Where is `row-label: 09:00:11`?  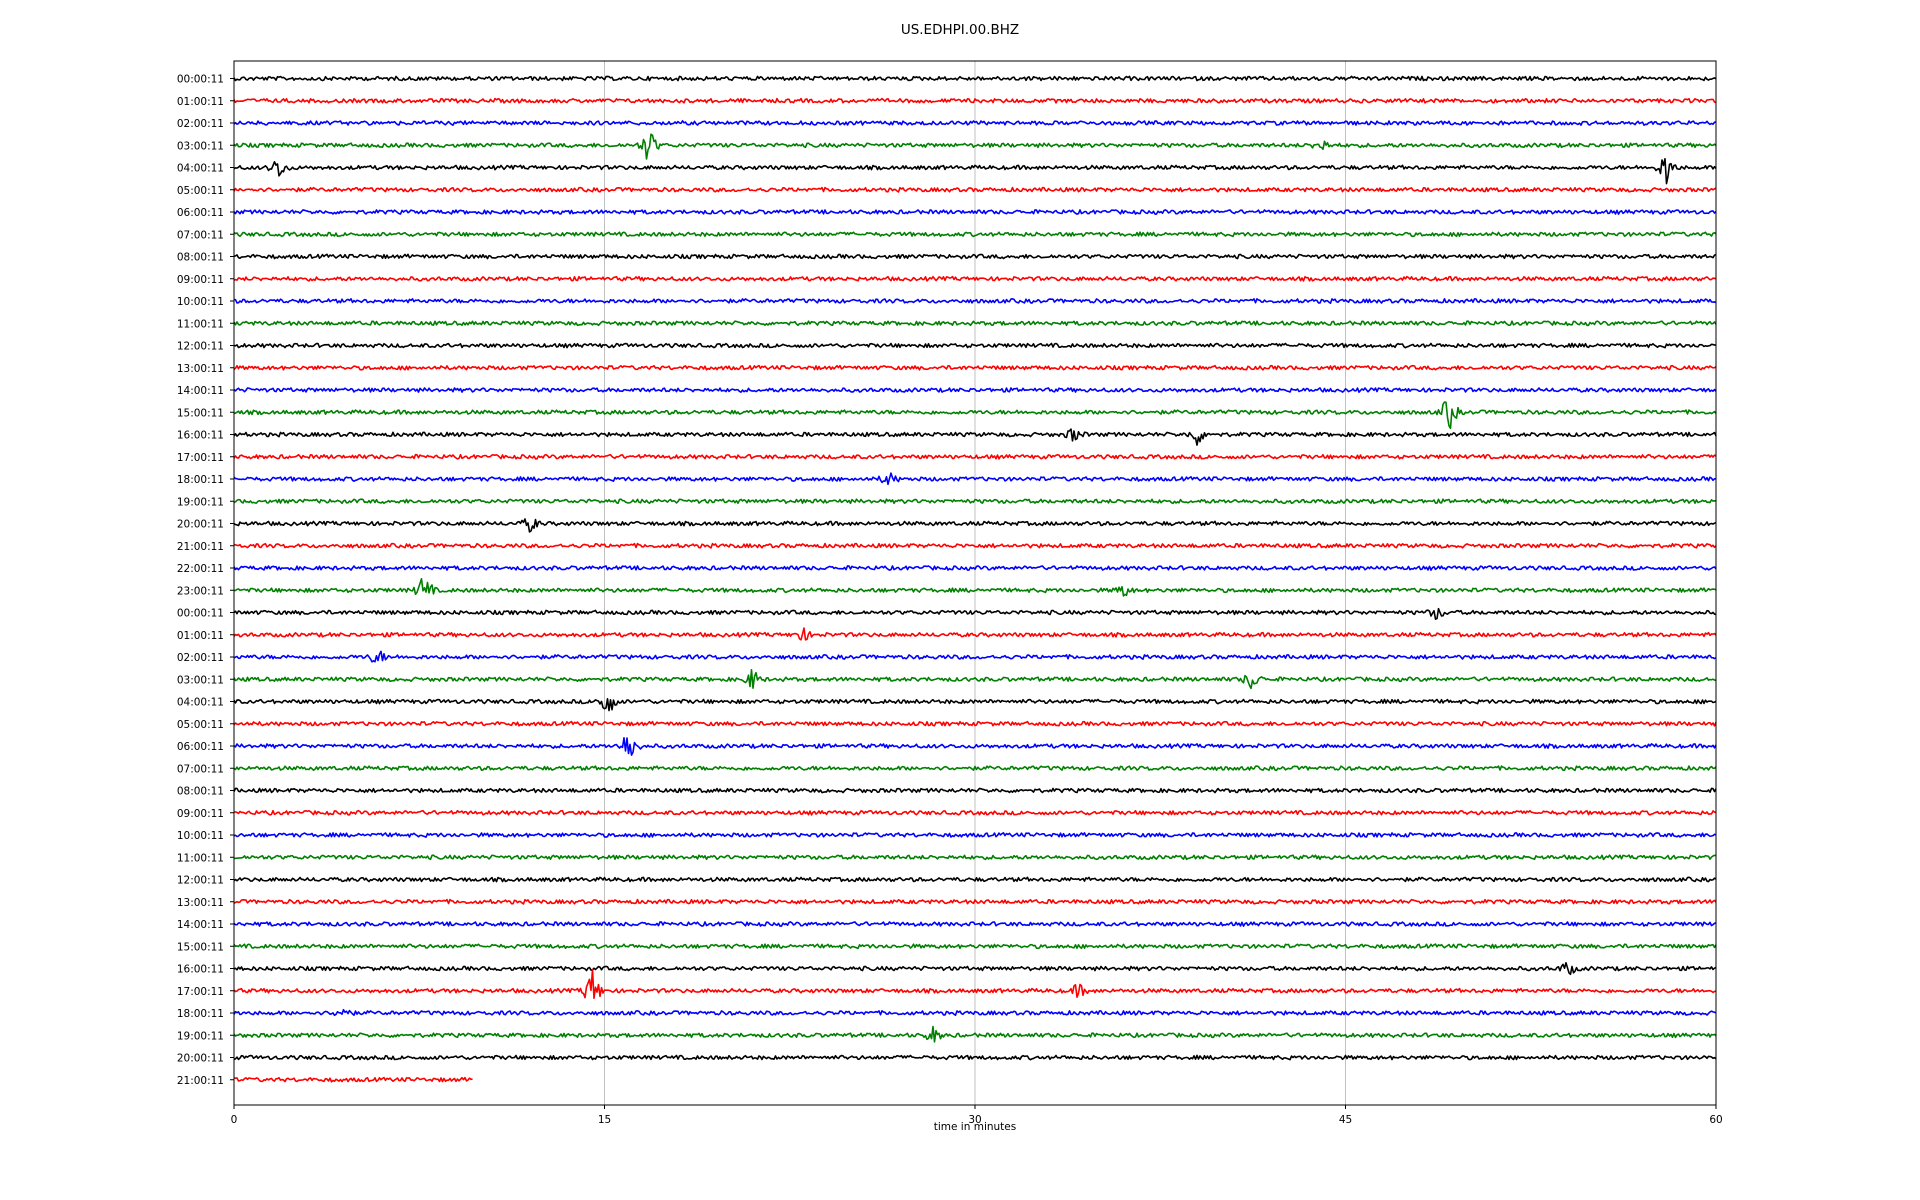
row-label: 09:00:11 is located at coordinates (200, 814).